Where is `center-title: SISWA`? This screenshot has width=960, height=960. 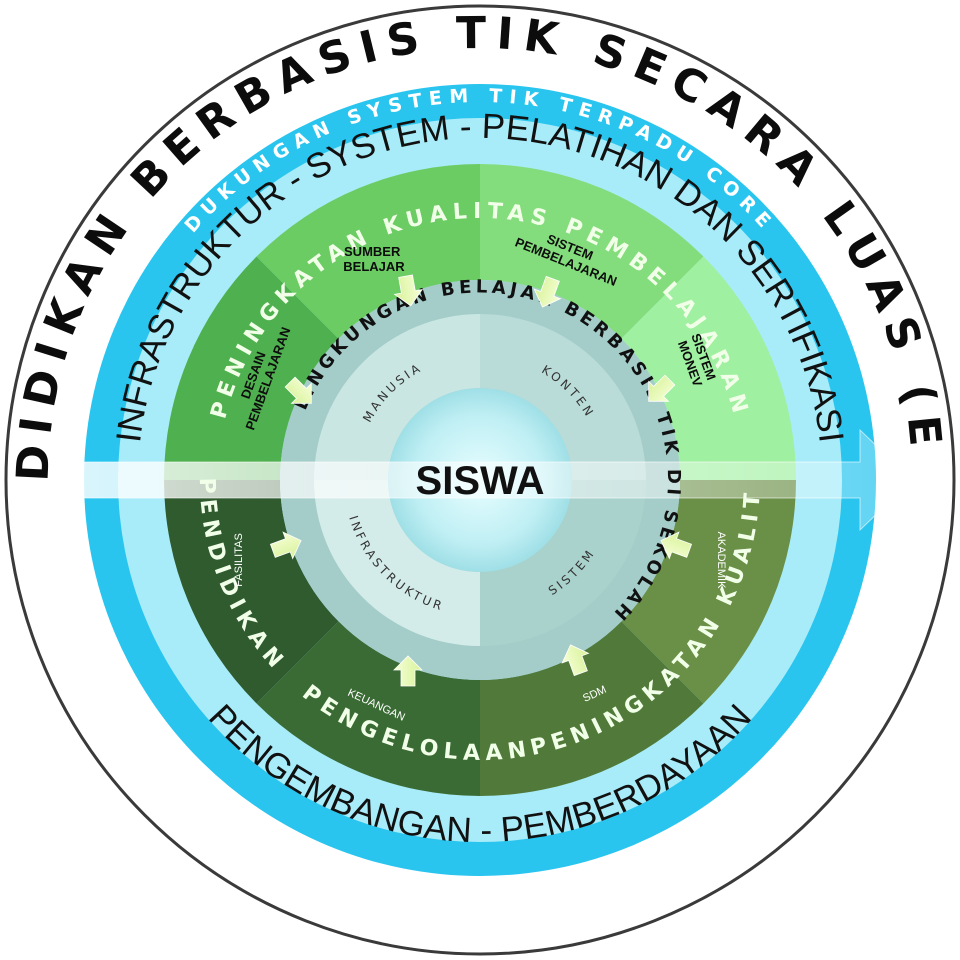
center-title: SISWA is located at coordinates (480, 481).